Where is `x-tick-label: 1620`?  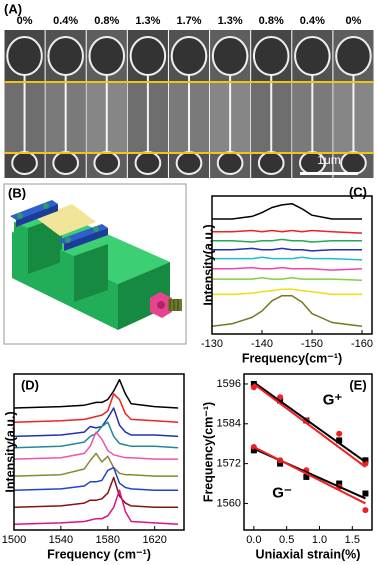 x-tick-label: 1620 is located at coordinates (154, 540).